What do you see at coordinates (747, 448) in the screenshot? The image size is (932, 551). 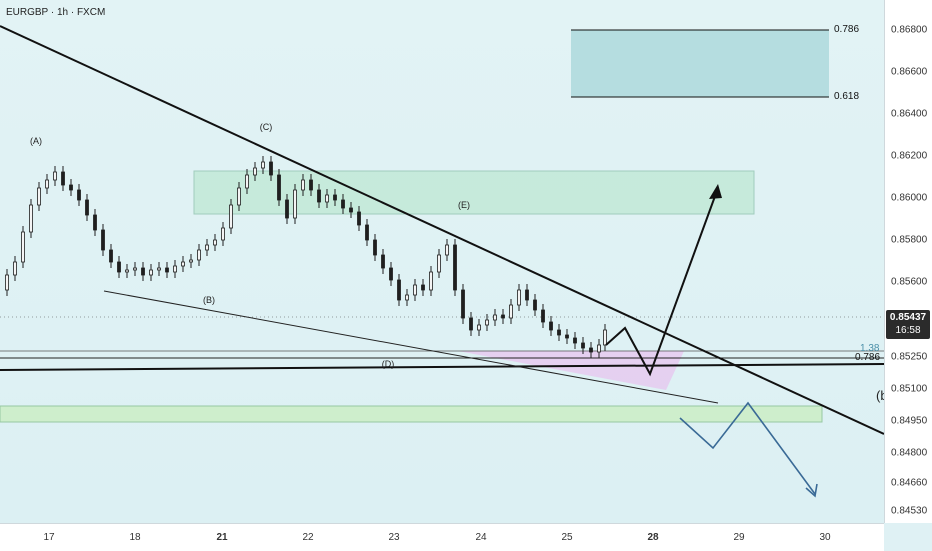 I see `bearish-projection-path` at bounding box center [747, 448].